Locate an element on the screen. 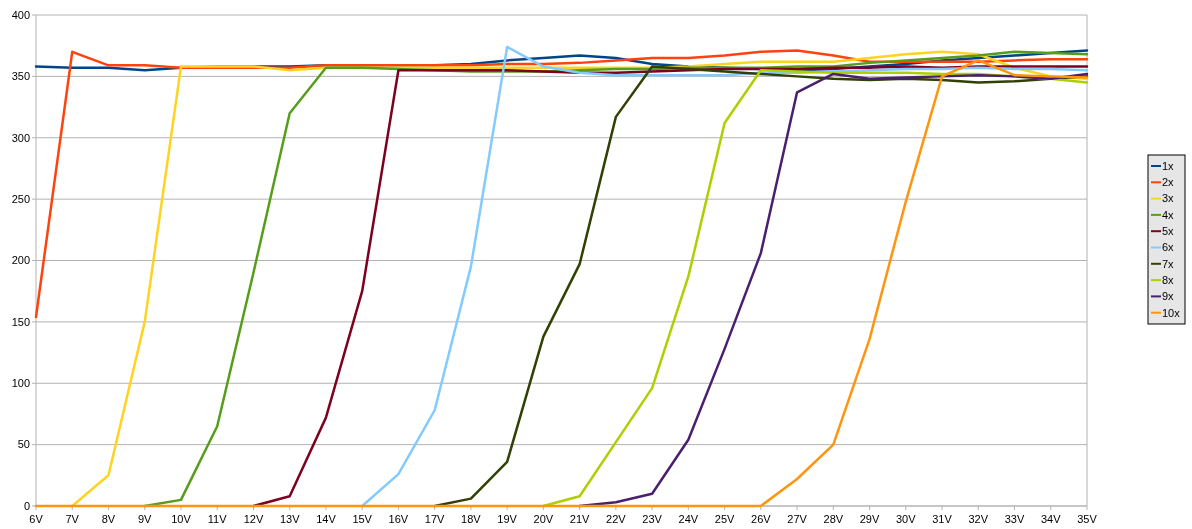 The height and width of the screenshot is (529, 1192). legend-label: 4x is located at coordinates (1168, 214).